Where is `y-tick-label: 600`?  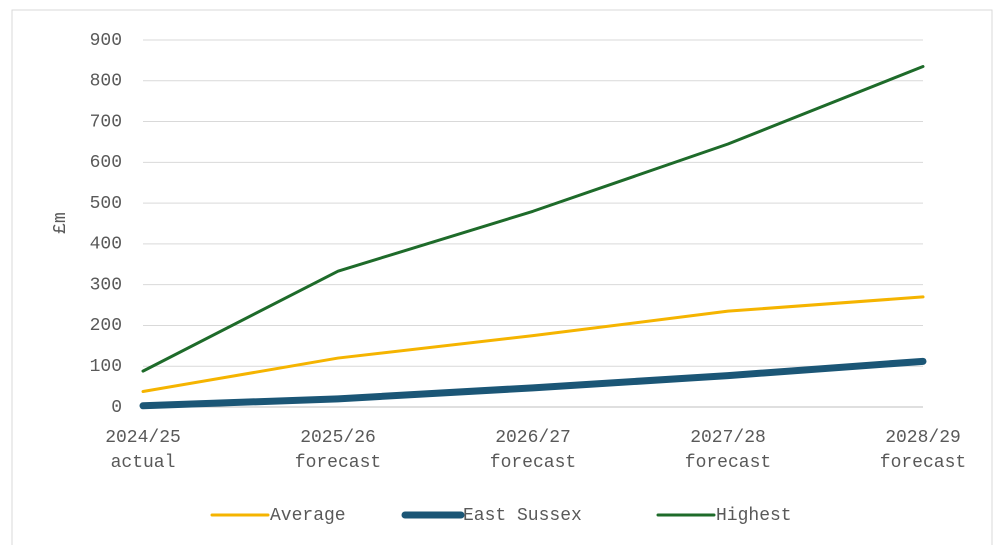 y-tick-label: 600 is located at coordinates (106, 163).